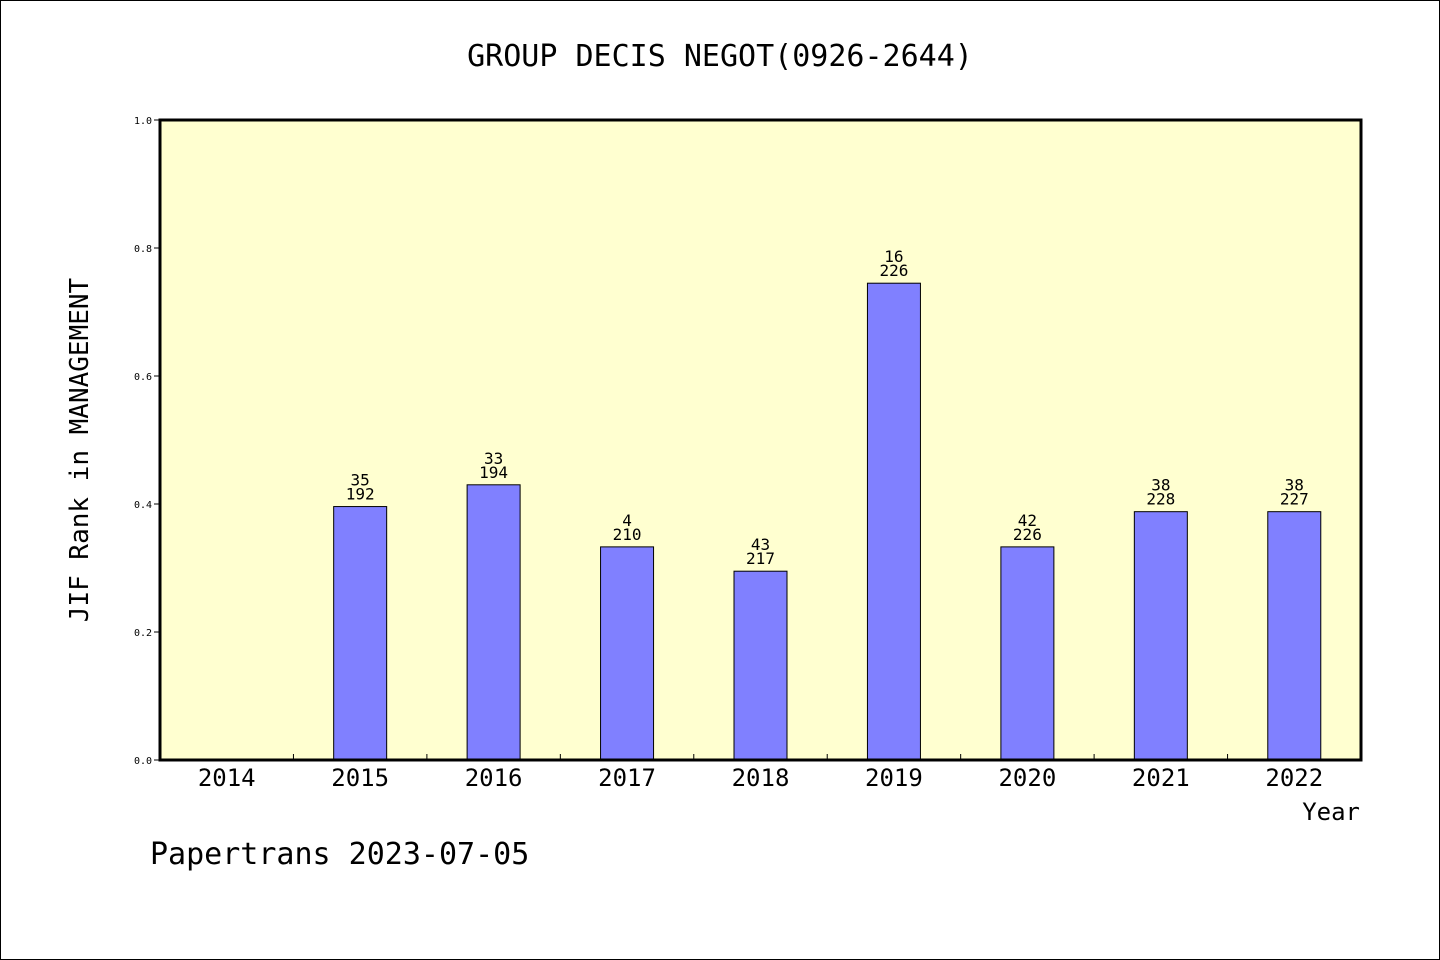  I want to click on y-tick-label: 0.2, so click(143, 633).